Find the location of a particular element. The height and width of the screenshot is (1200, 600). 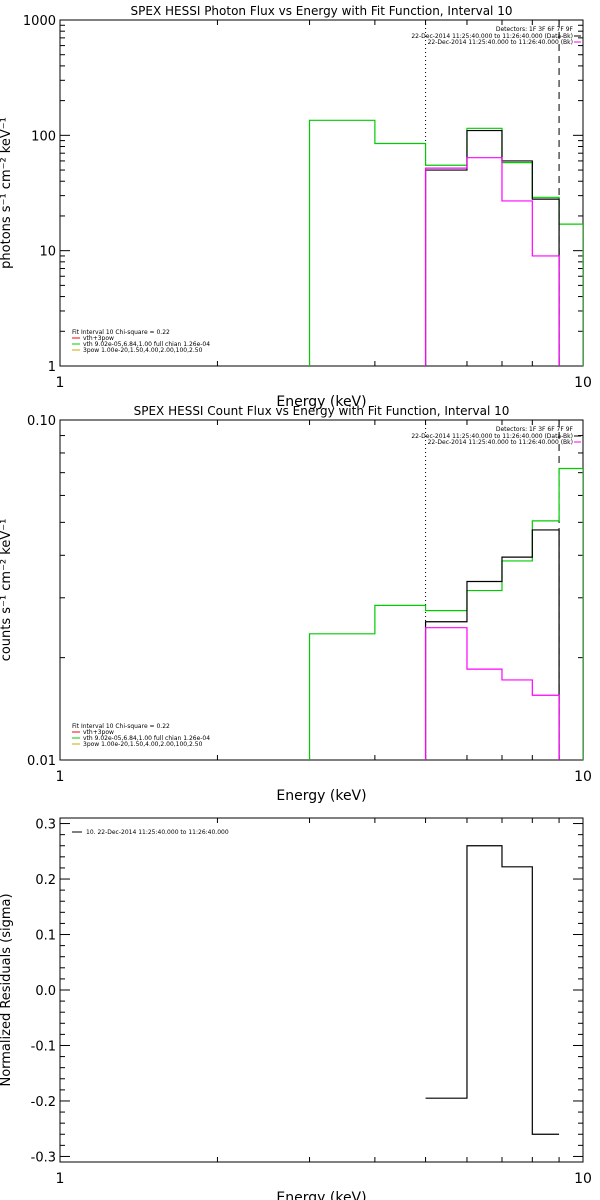

y-tick-label: 0.01 is located at coordinates (41, 761).